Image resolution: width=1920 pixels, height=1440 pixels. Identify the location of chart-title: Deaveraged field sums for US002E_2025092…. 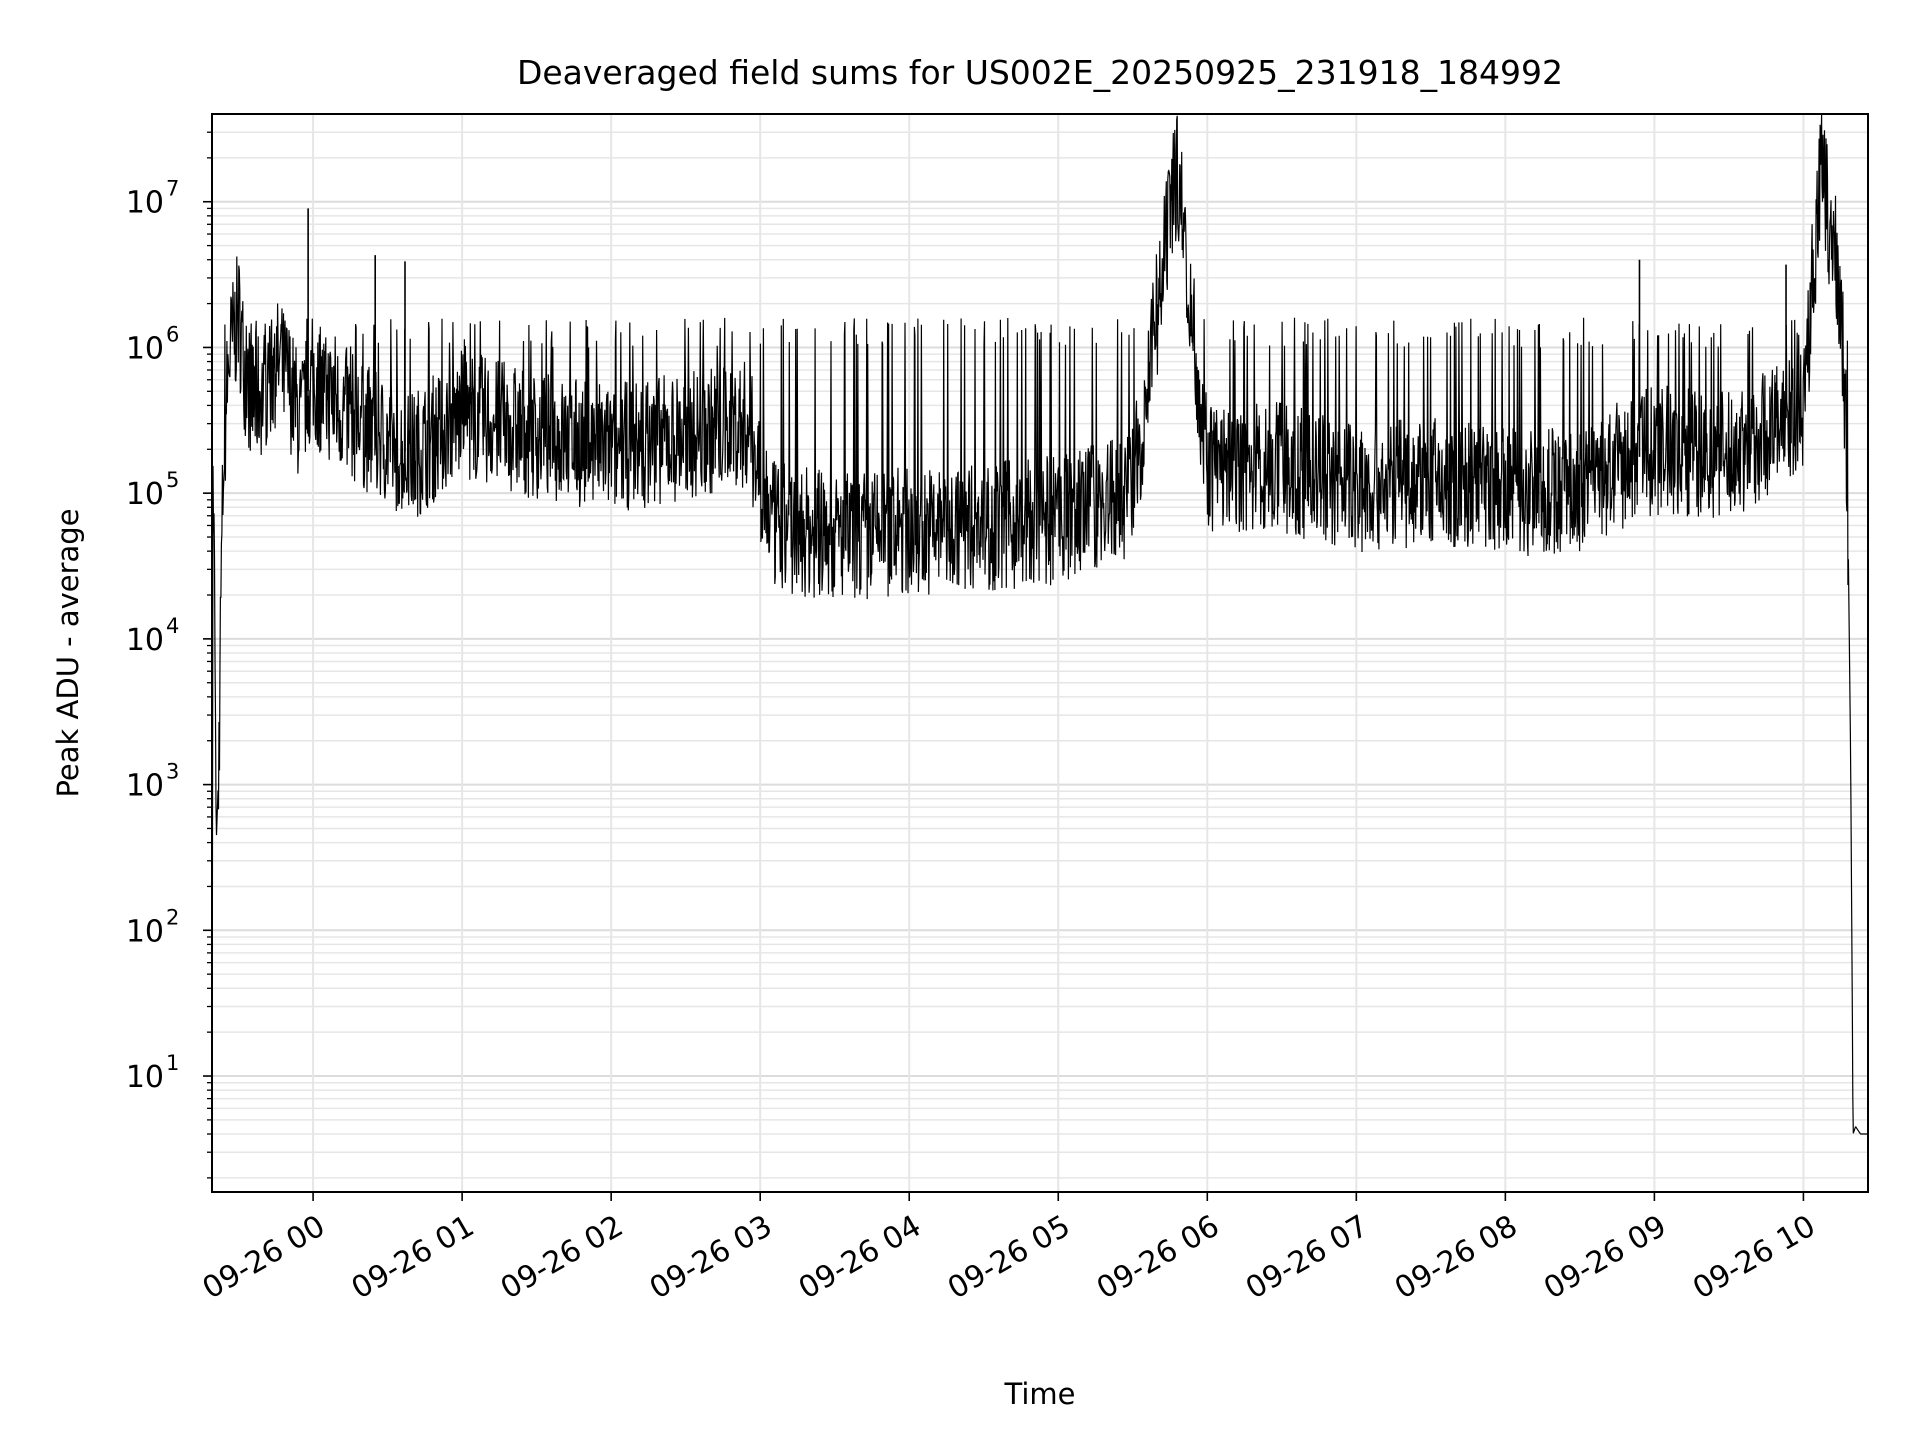
(1040, 72).